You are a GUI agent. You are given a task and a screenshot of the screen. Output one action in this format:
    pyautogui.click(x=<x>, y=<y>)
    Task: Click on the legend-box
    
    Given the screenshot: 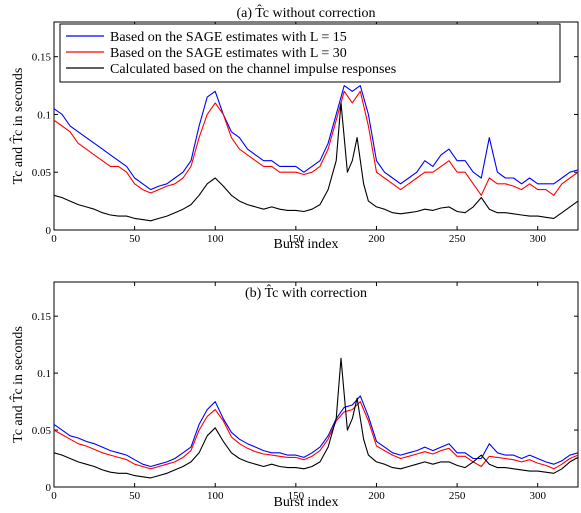 What is the action you would take?
    pyautogui.click(x=310, y=53)
    